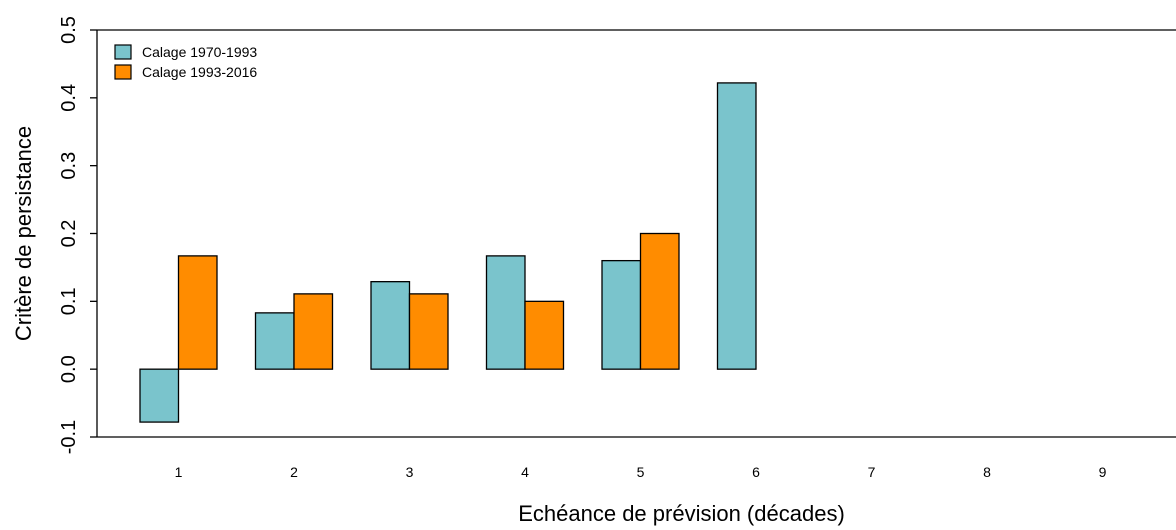 The image size is (1176, 530). I want to click on x-tick-label: 1, so click(179, 472).